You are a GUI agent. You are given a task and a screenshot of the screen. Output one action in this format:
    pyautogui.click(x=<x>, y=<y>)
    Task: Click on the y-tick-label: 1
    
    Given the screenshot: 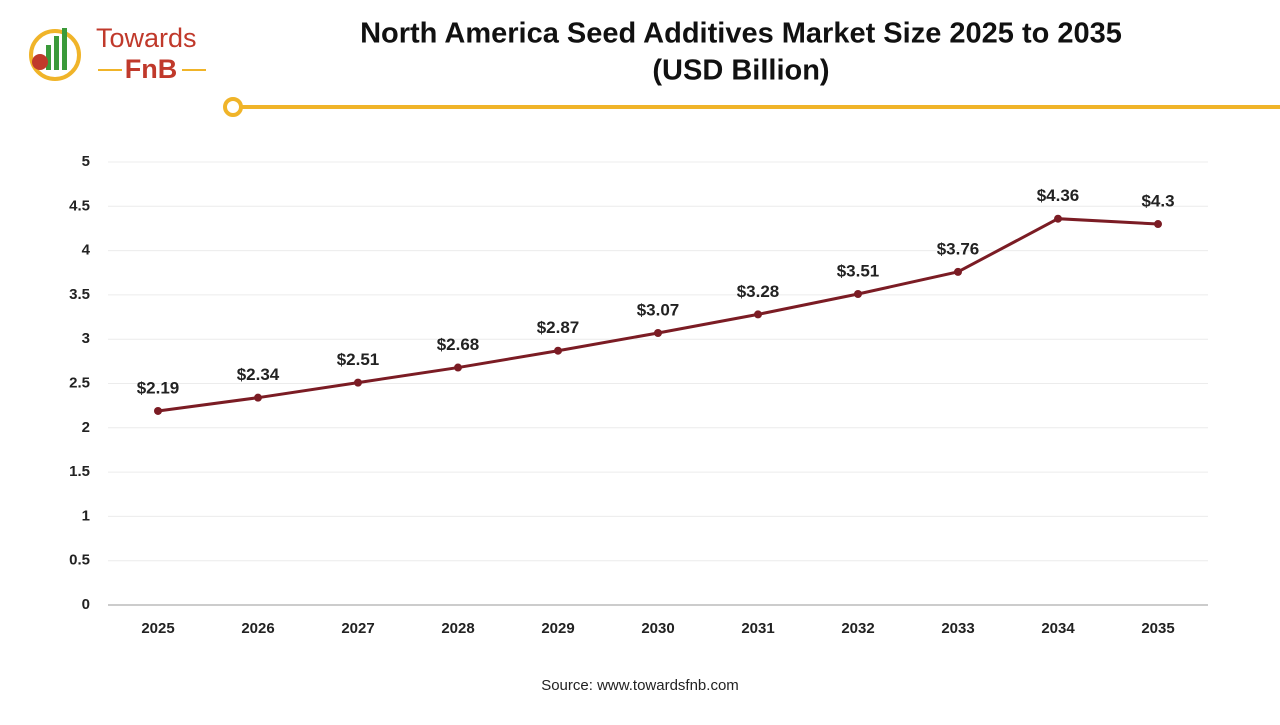 What is the action you would take?
    pyautogui.click(x=86, y=515)
    